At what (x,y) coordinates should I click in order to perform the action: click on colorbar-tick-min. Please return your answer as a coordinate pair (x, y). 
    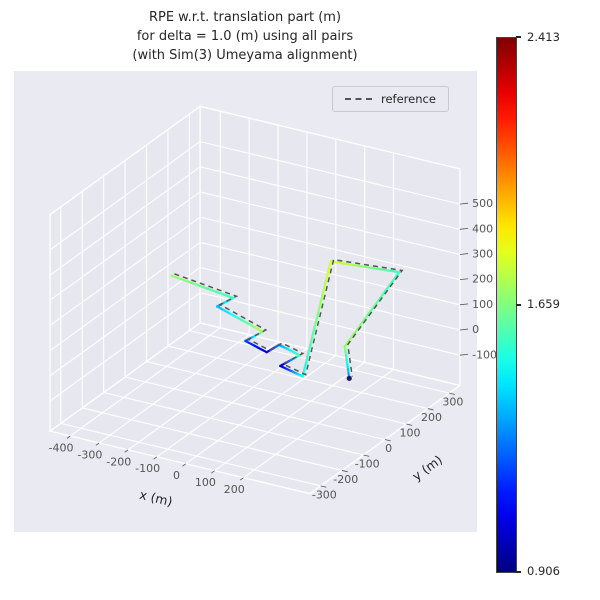
    Looking at the image, I should click on (518, 572).